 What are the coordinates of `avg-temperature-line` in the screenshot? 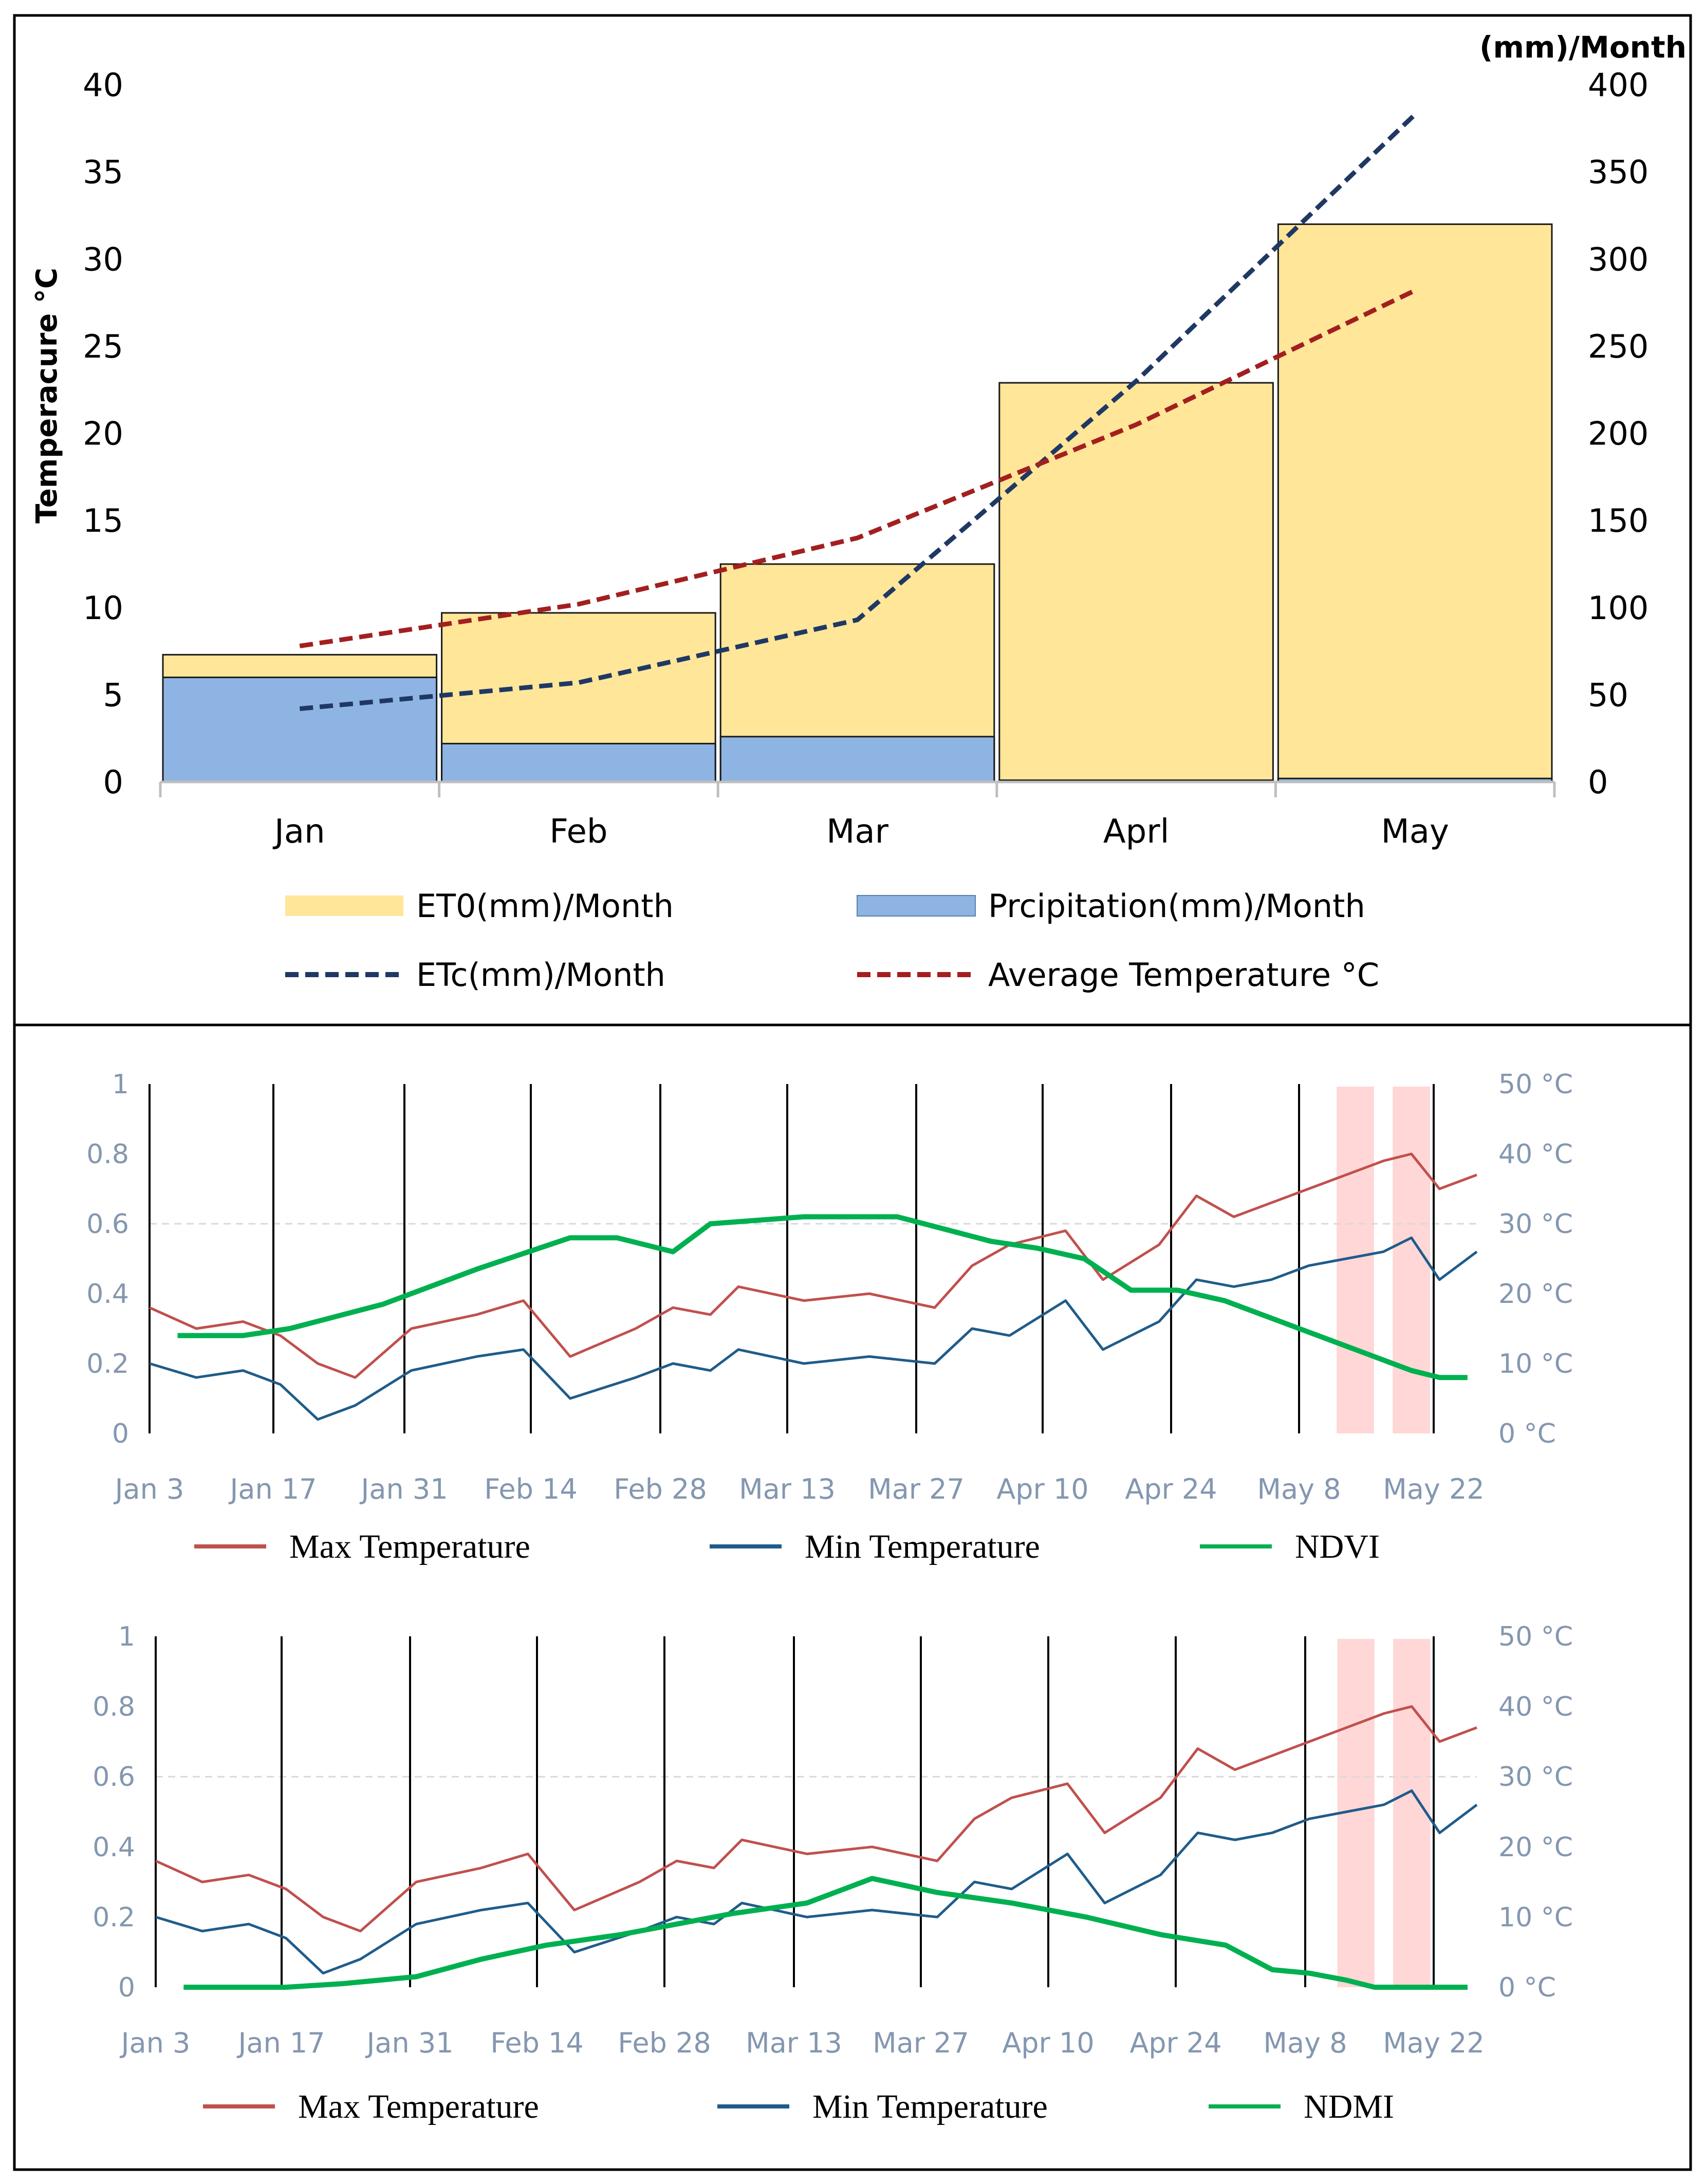 It's located at (857, 468).